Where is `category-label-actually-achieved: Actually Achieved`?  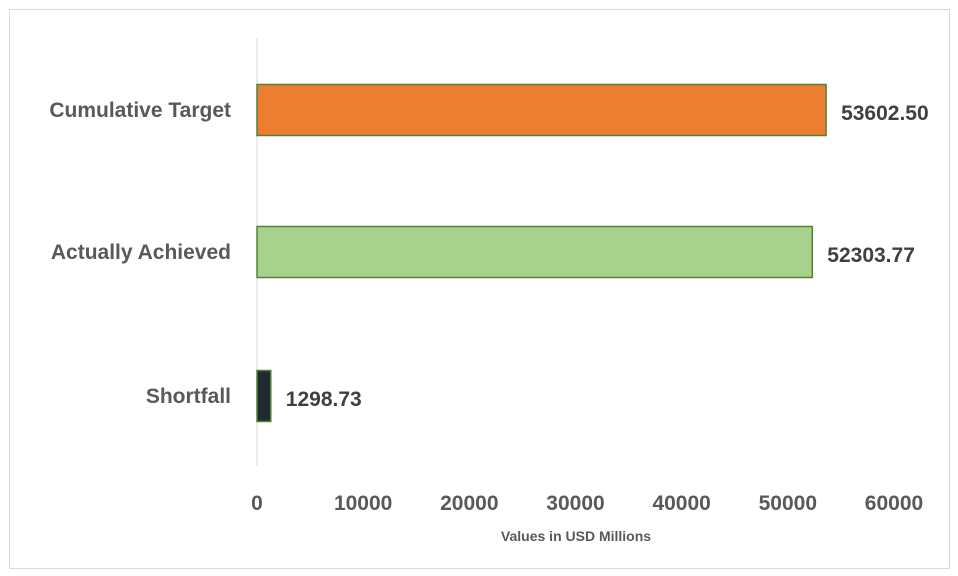 category-label-actually-achieved: Actually Achieved is located at coordinates (141, 252).